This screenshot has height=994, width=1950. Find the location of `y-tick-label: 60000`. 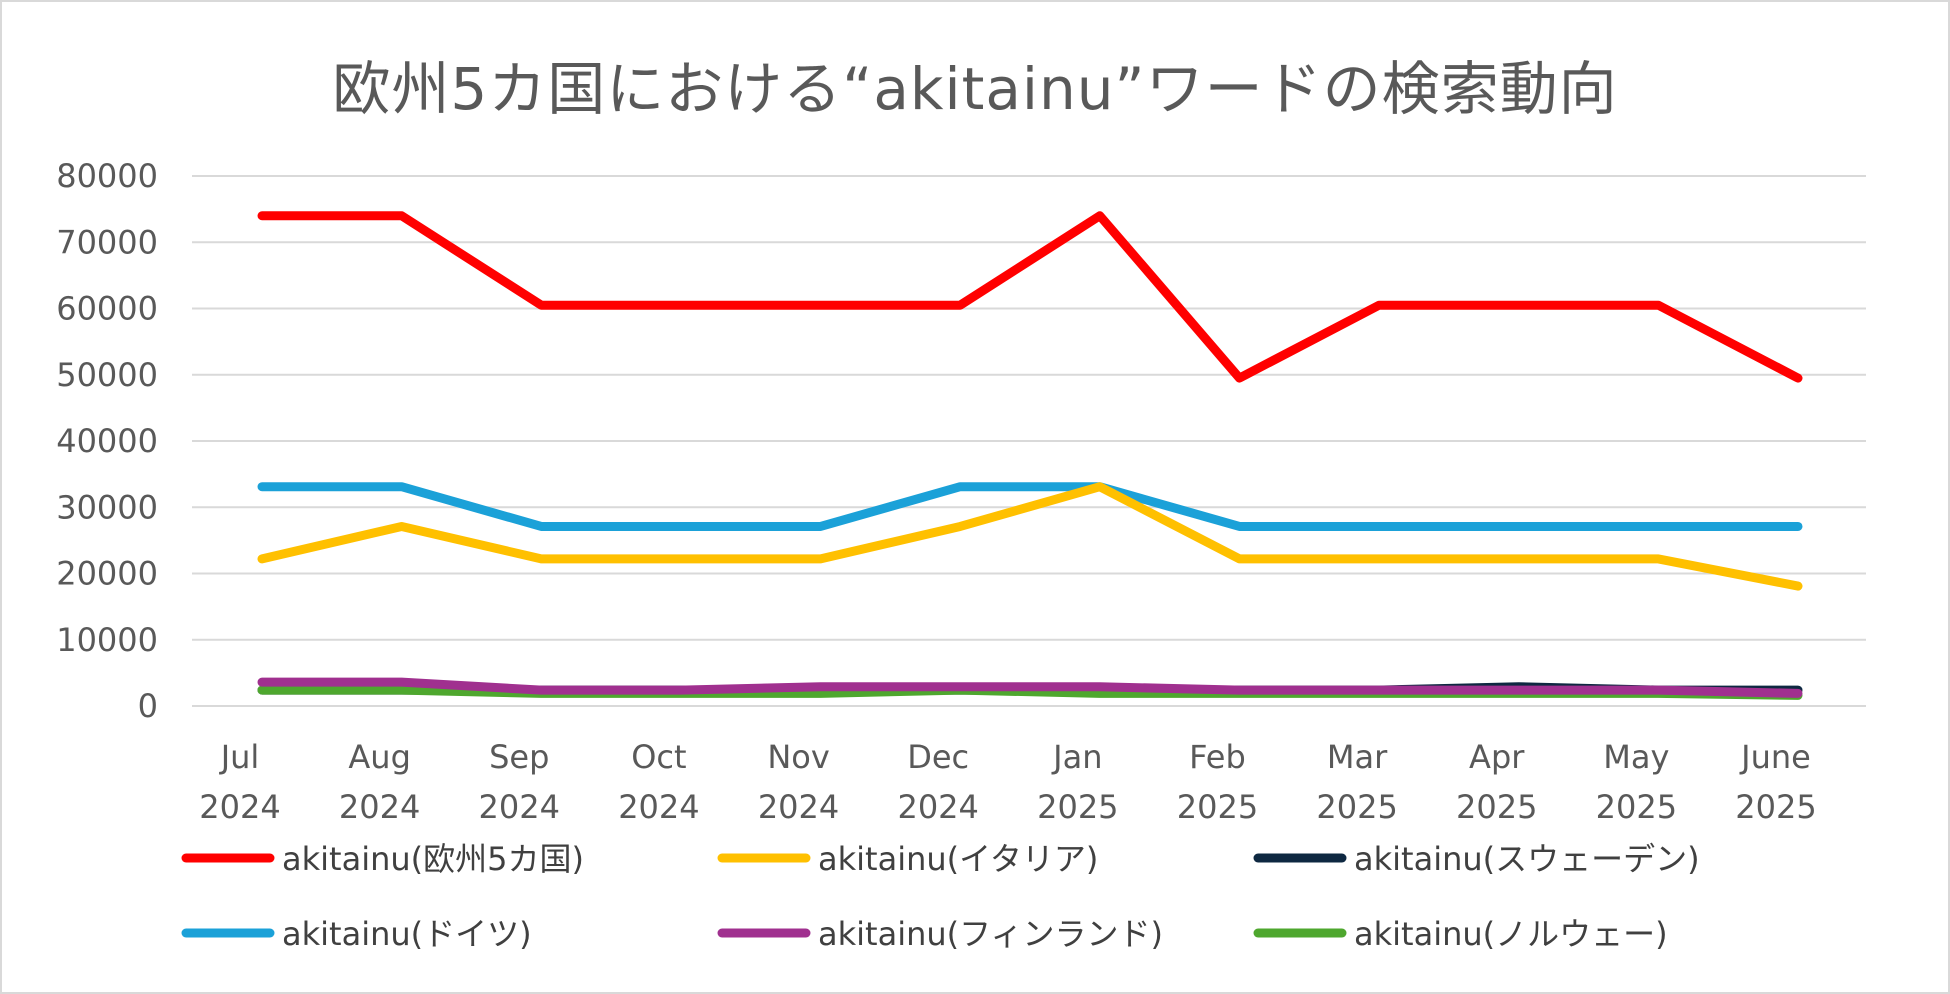

y-tick-label: 60000 is located at coordinates (107, 309).